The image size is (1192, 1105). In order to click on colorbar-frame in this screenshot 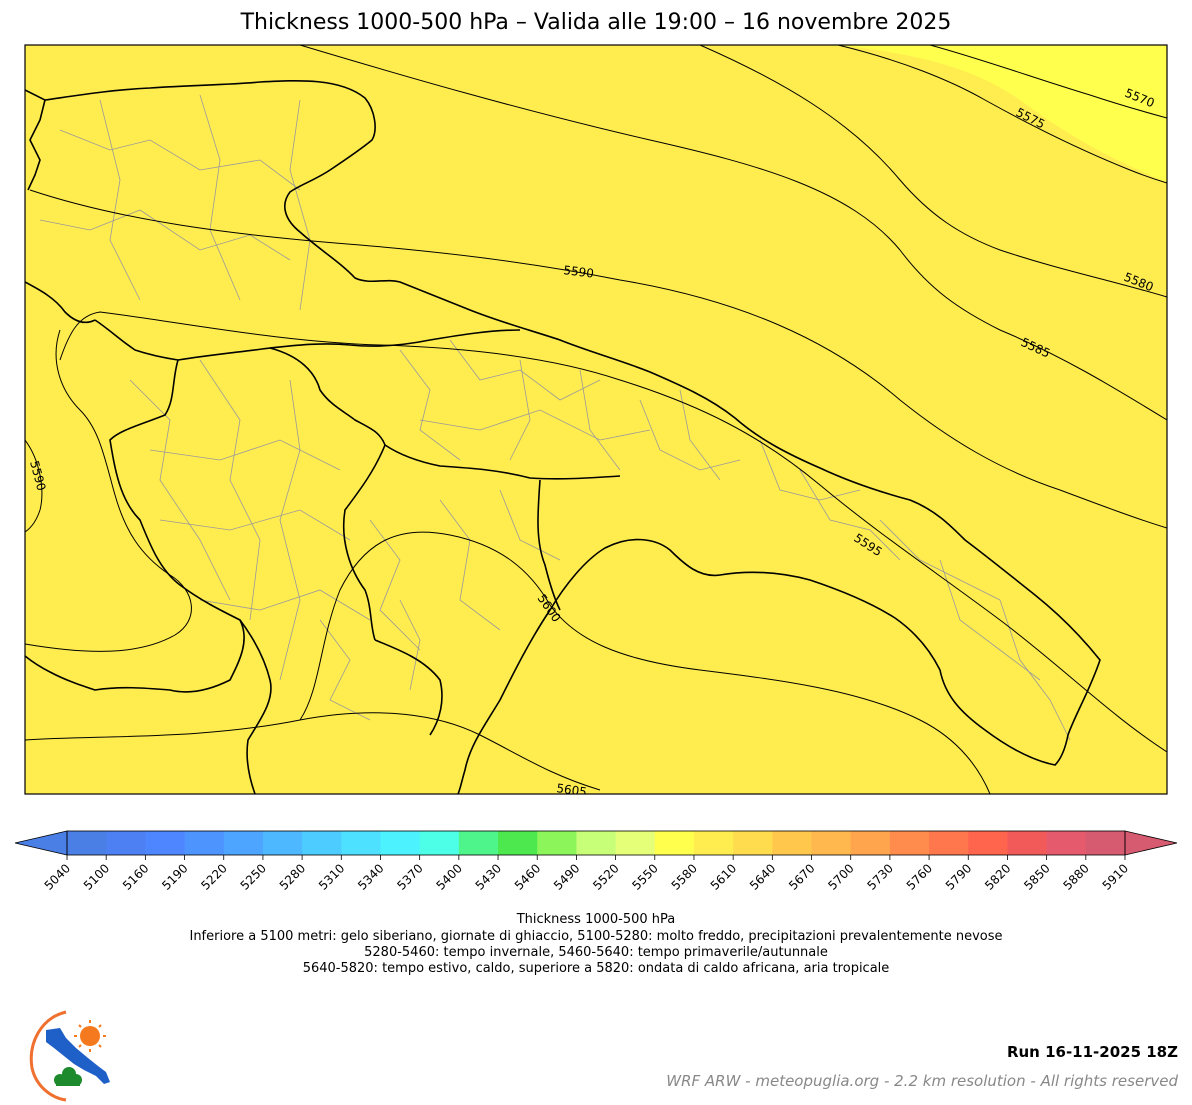, I will do `click(596, 843)`.